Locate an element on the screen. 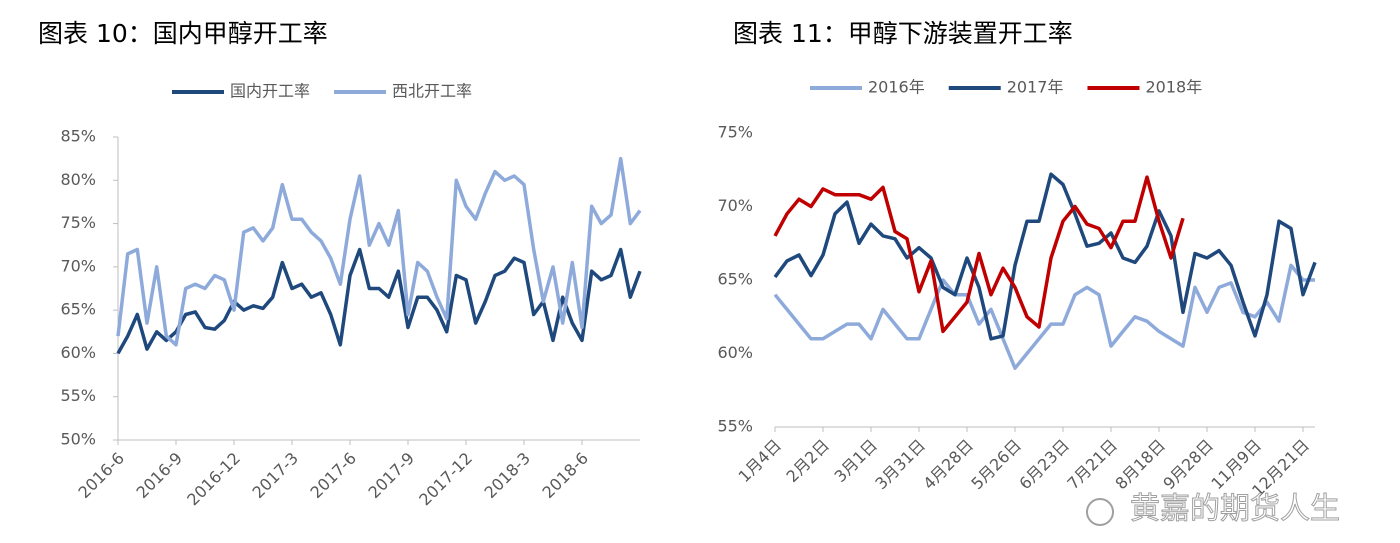 Image resolution: width=1400 pixels, height=543 pixels. y-tick-label: 80% is located at coordinates (78, 179).